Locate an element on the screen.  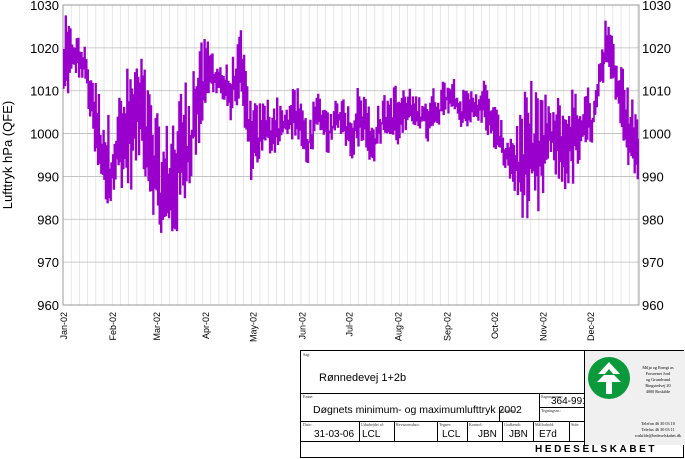
y-tick-label: 970 is located at coordinates (48, 262).